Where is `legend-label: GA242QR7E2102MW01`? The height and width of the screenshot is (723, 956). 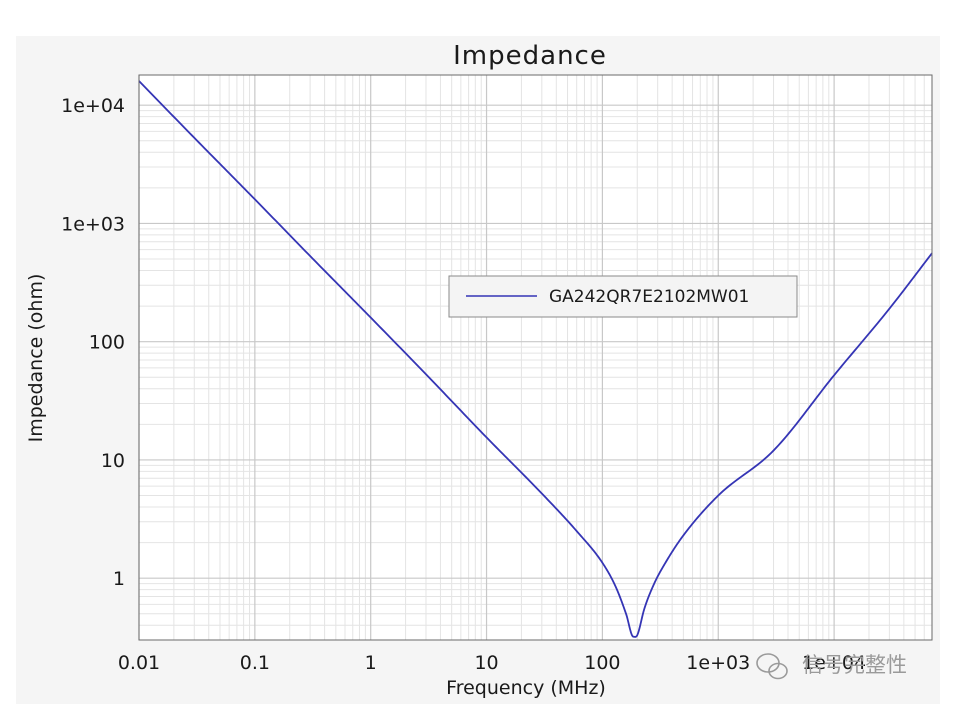 legend-label: GA242QR7E2102MW01 is located at coordinates (649, 297).